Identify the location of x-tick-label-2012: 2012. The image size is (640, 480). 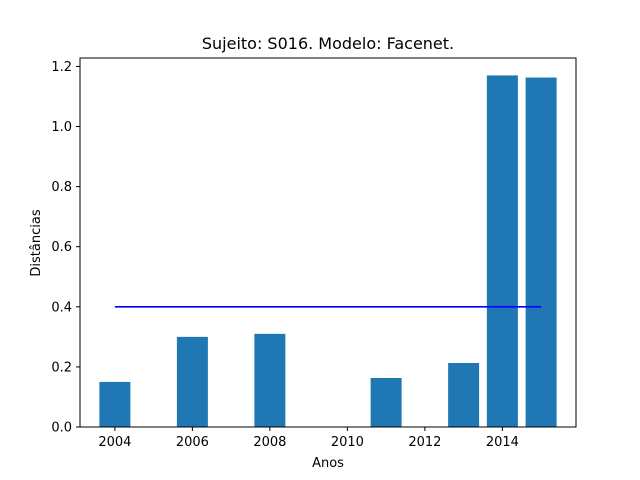
(424, 442).